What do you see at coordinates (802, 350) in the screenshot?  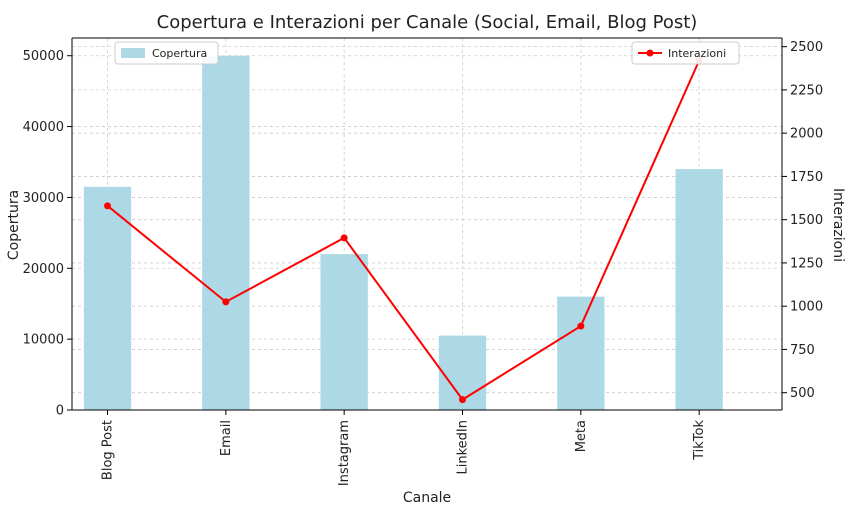 I see `y-right-tick-label: 750` at bounding box center [802, 350].